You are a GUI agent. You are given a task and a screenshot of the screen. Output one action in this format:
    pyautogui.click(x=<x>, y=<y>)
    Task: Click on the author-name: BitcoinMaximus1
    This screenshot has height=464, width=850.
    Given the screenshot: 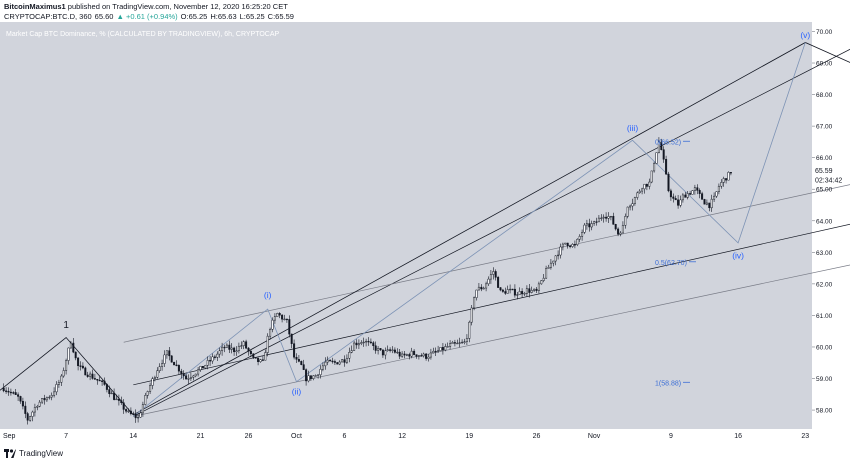 What is the action you would take?
    pyautogui.click(x=35, y=6)
    